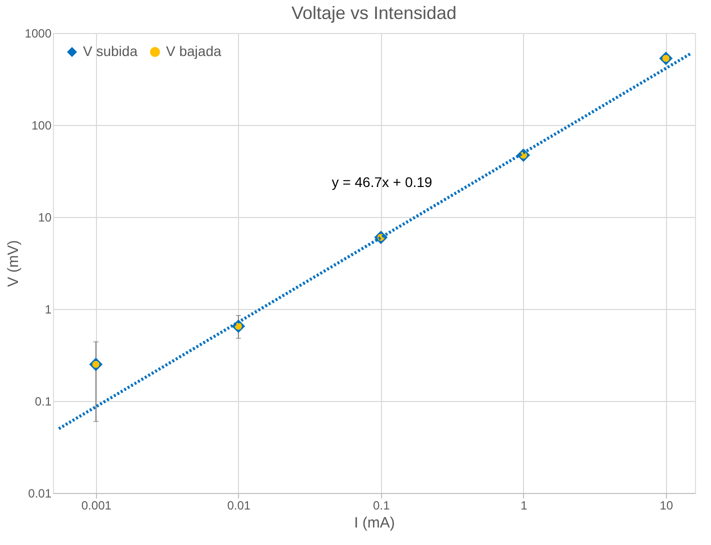 The height and width of the screenshot is (545, 711). I want to click on y-tick-label: 1, so click(48, 309).